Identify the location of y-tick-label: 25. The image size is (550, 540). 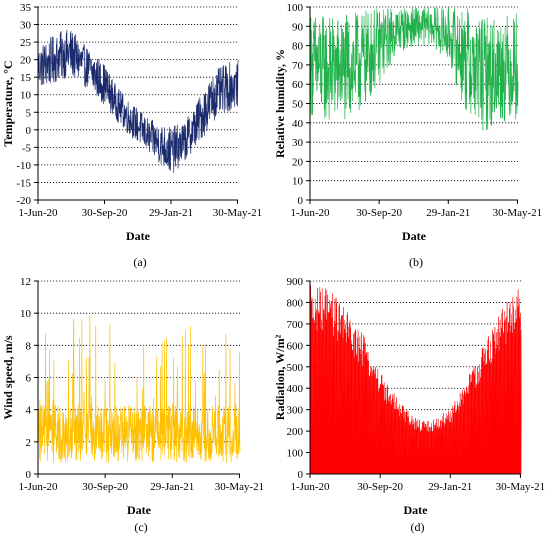
(26, 43).